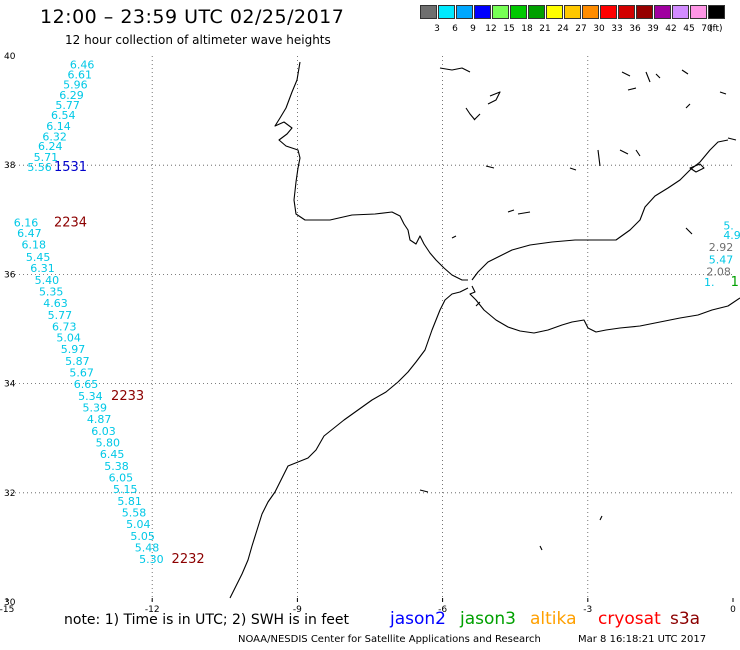 The height and width of the screenshot is (650, 740). Describe the element at coordinates (142, 536) in the screenshot. I see `wave-height-label-41: 5.05` at that location.